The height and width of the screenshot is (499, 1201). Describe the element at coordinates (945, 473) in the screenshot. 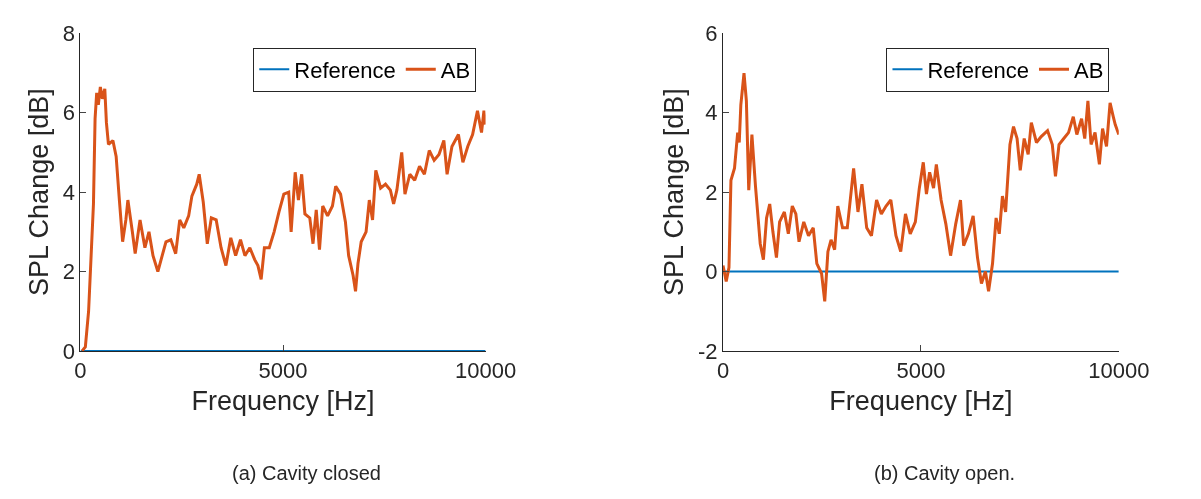

I see `text: (b) Cavity open.` at that location.